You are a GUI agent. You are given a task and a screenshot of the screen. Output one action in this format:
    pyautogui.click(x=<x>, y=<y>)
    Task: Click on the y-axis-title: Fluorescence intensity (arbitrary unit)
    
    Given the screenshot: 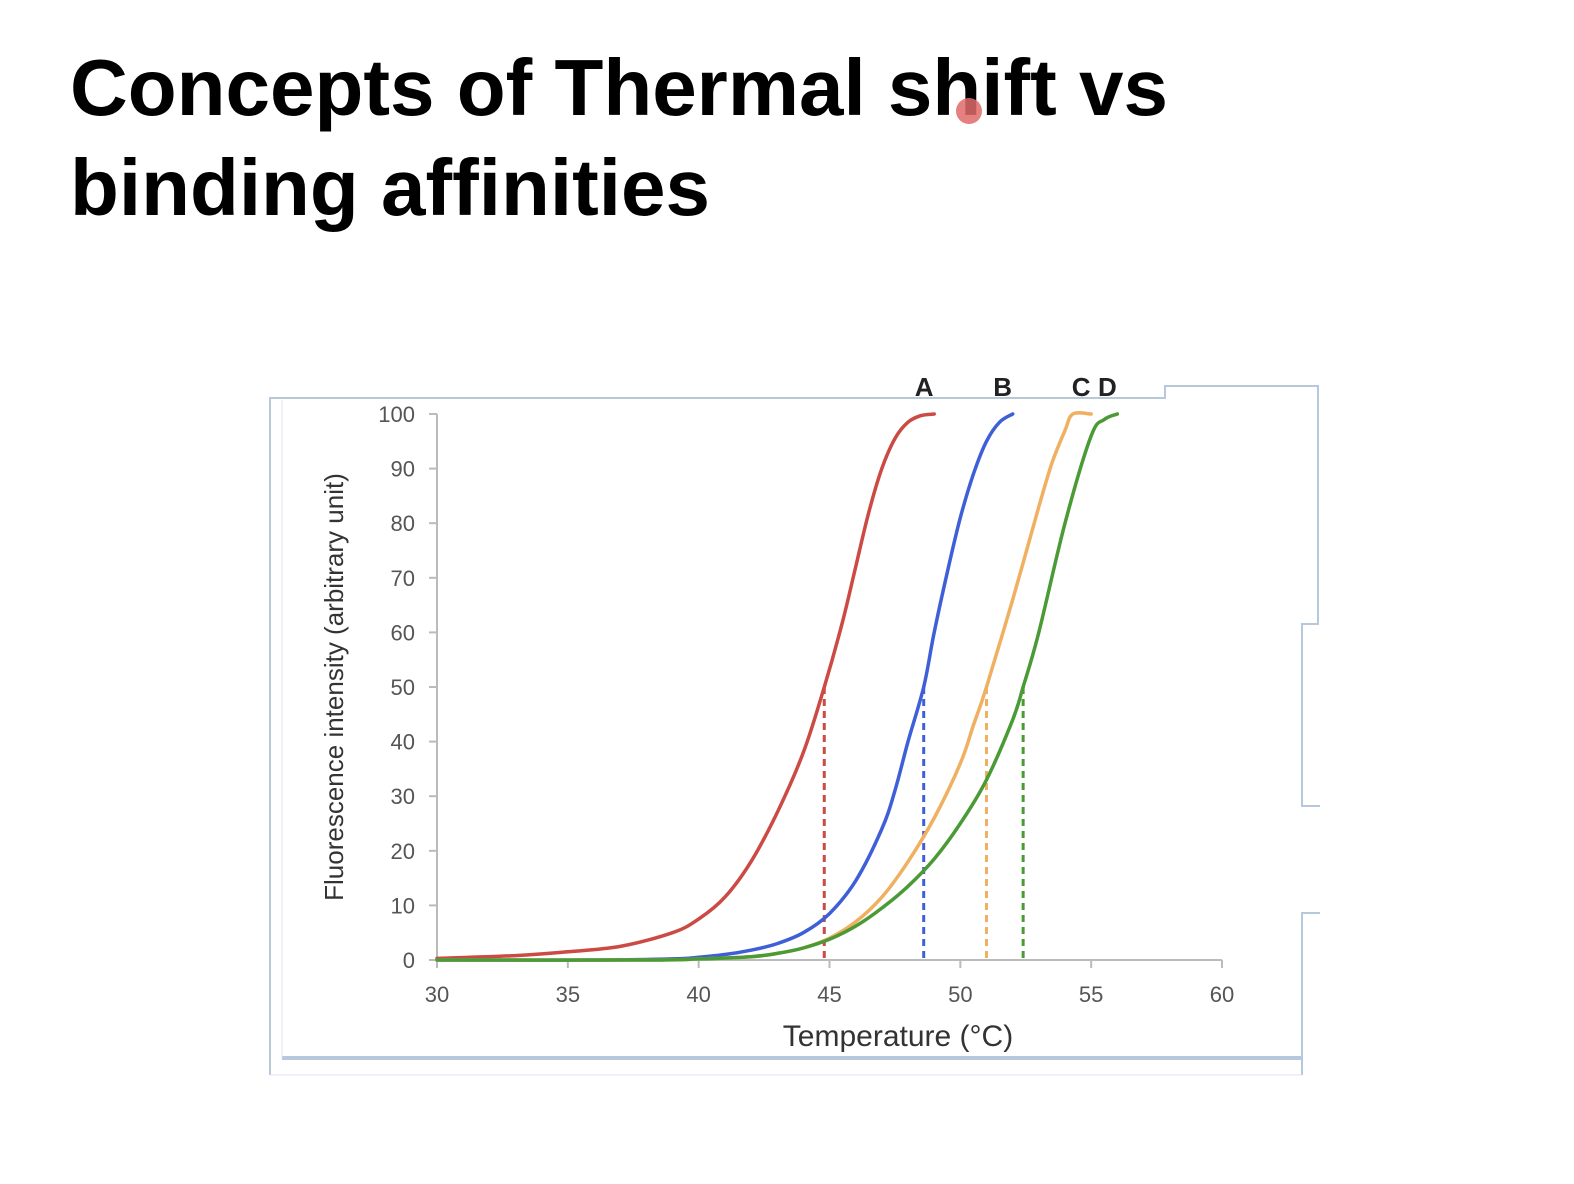 What is the action you would take?
    pyautogui.click(x=334, y=687)
    